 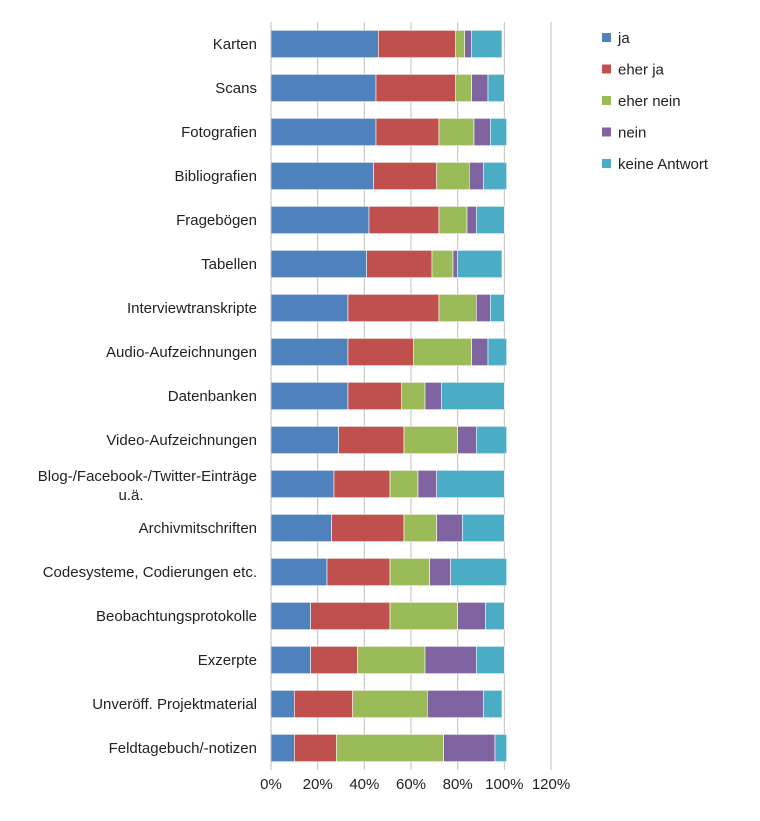 What do you see at coordinates (174, 704) in the screenshot?
I see `category-label: Unveröff. Projektmaterial` at bounding box center [174, 704].